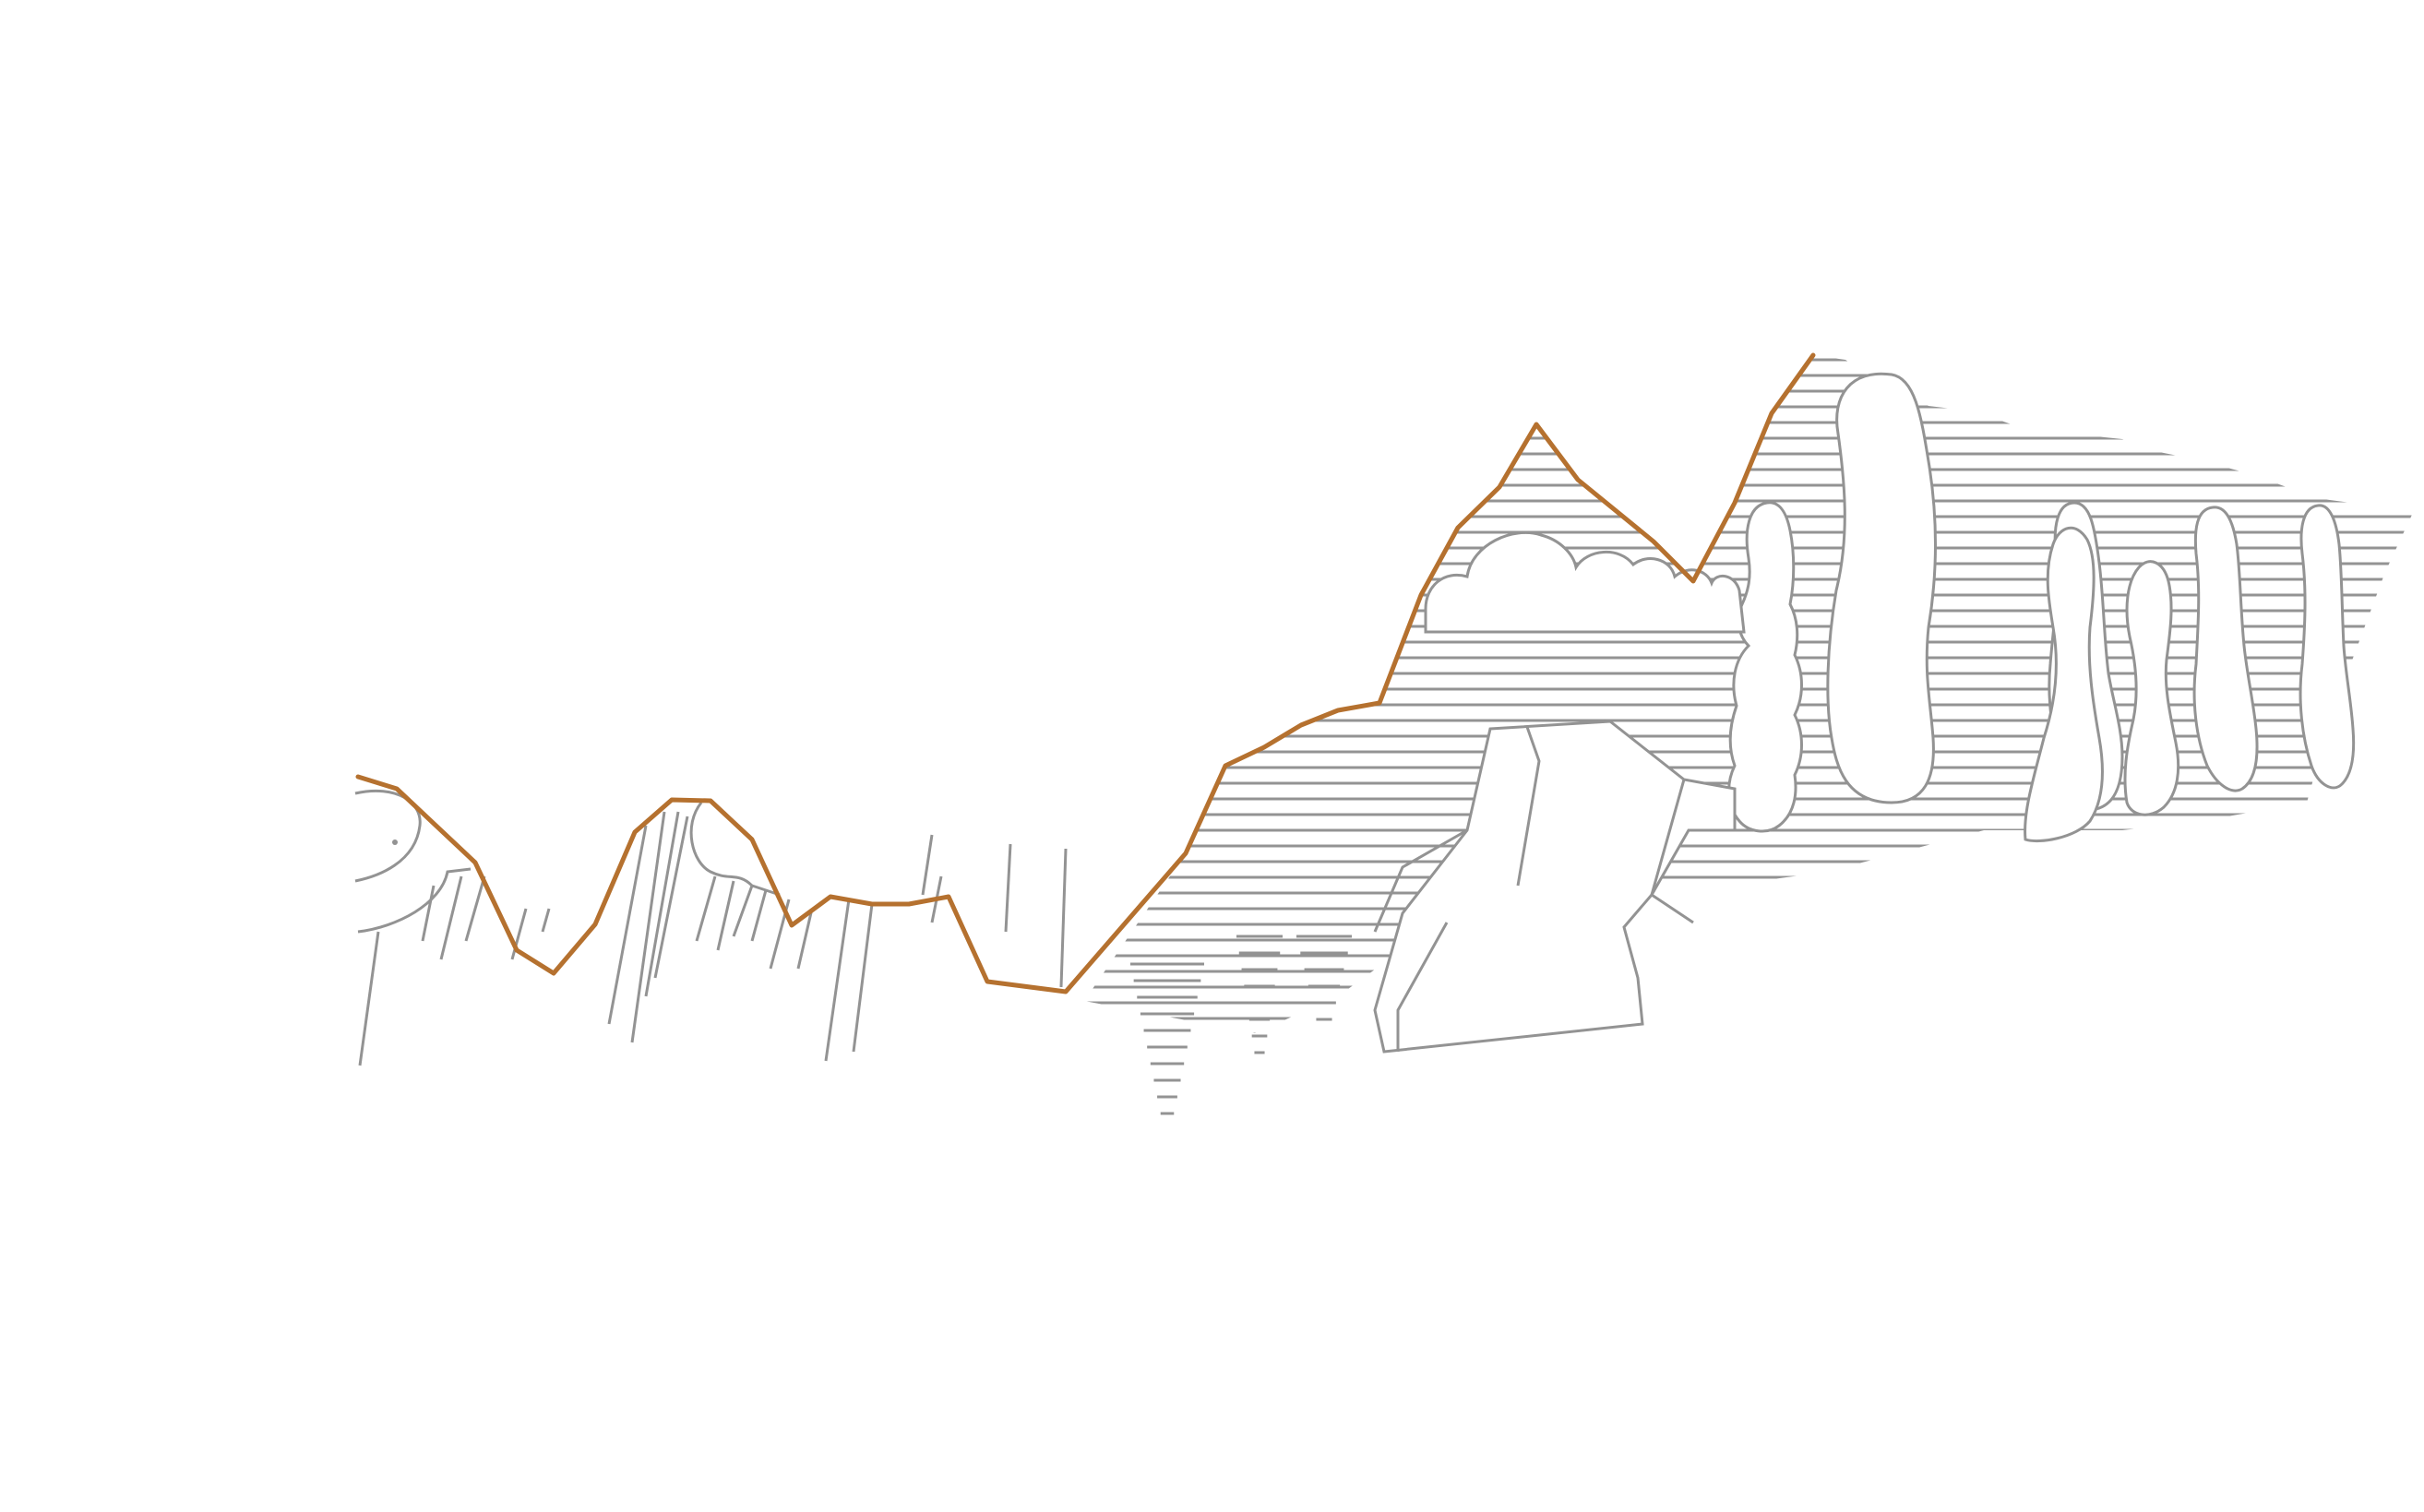  I want to click on central-rock, so click(1555, 887).